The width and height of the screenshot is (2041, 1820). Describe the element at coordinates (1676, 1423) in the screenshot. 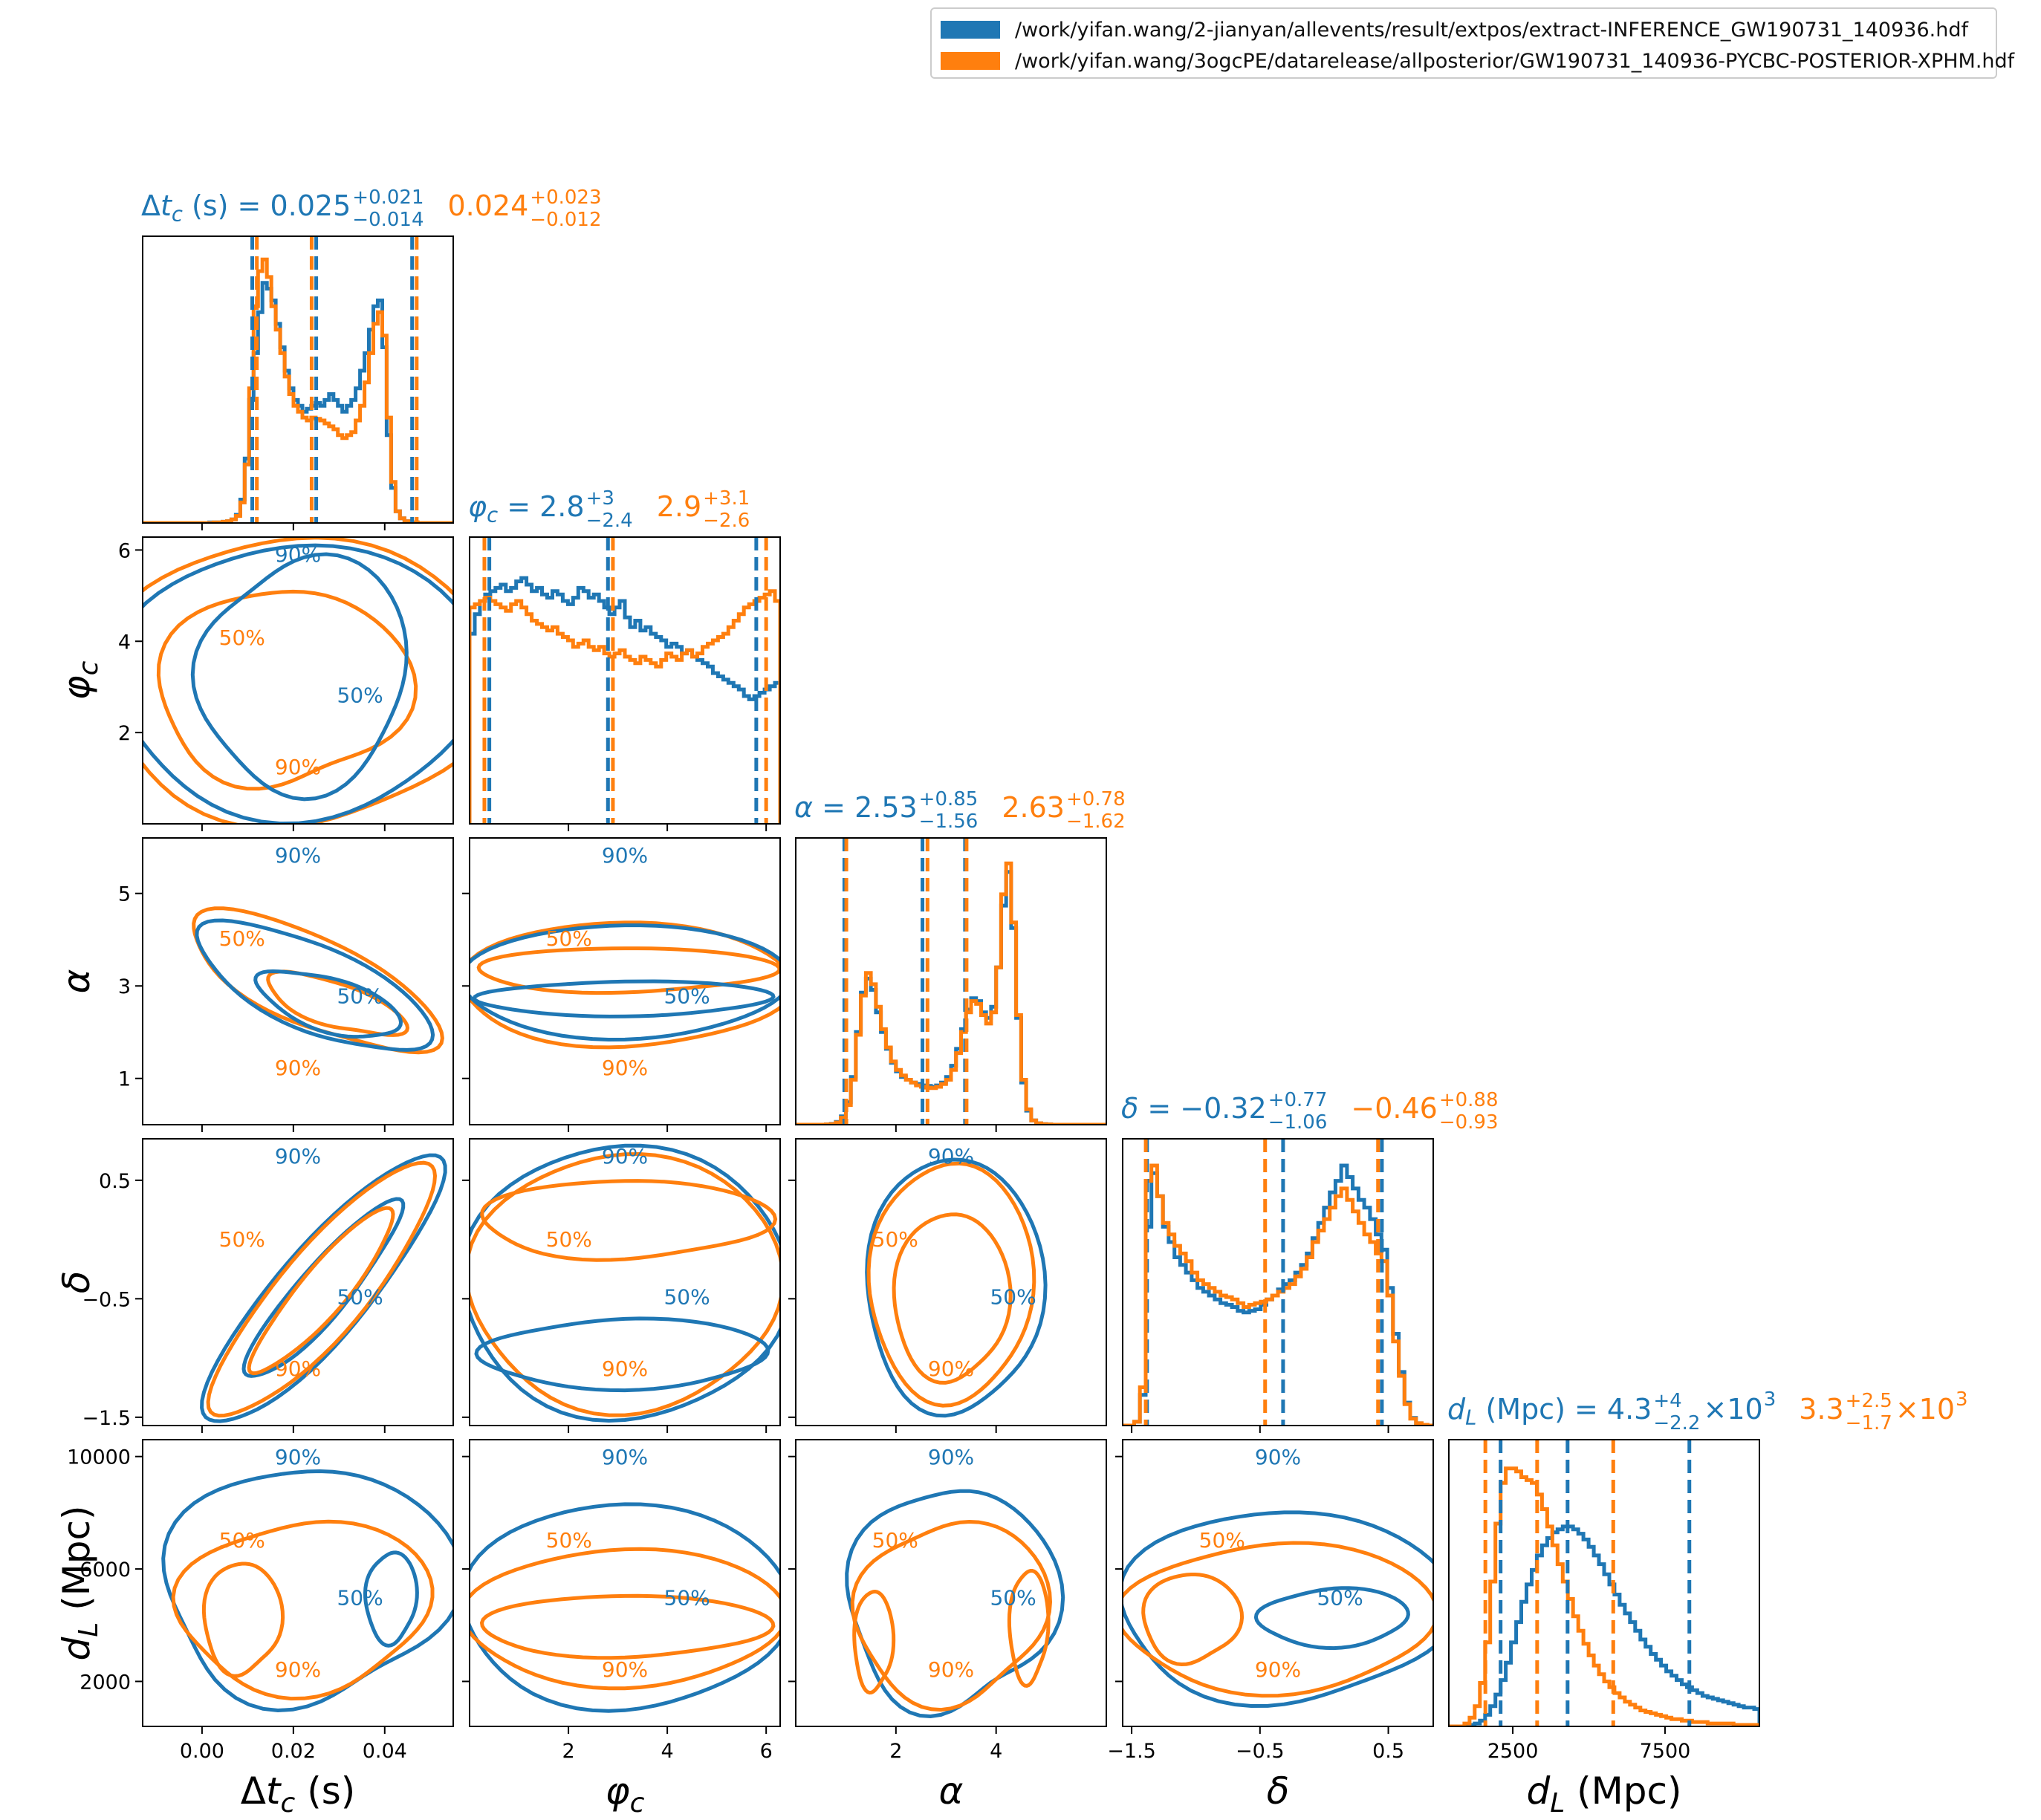

I see `summary-minus-s1-dl: −2.2` at that location.